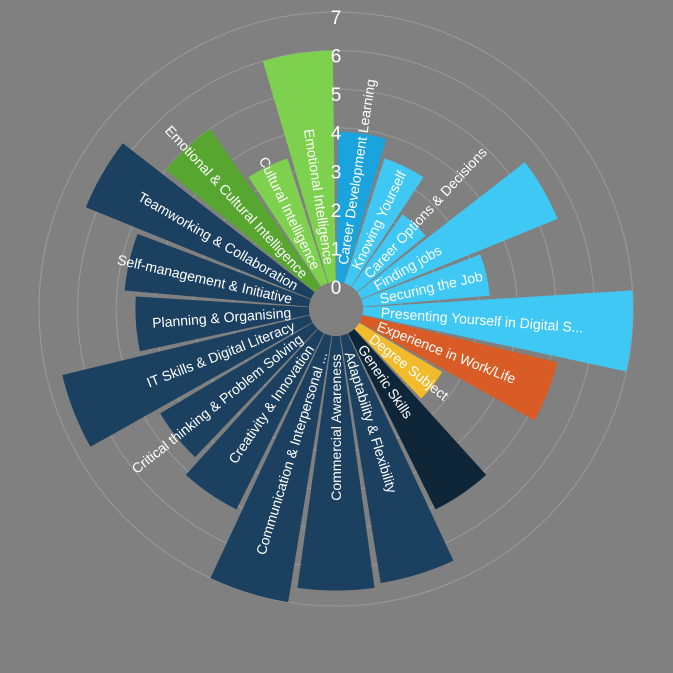 The height and width of the screenshot is (673, 673). I want to click on tick-label-3: 3, so click(336, 172).